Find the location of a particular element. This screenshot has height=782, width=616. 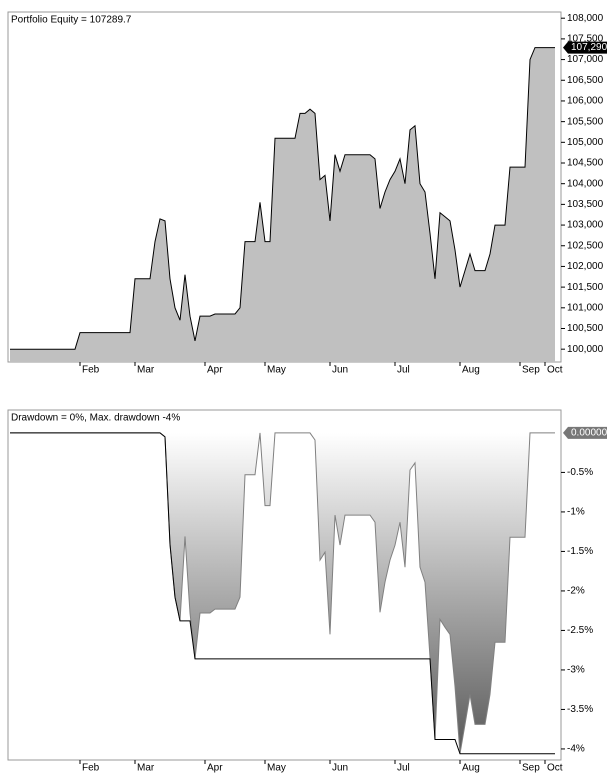

last-value-label: 0.00000 is located at coordinates (589, 433).